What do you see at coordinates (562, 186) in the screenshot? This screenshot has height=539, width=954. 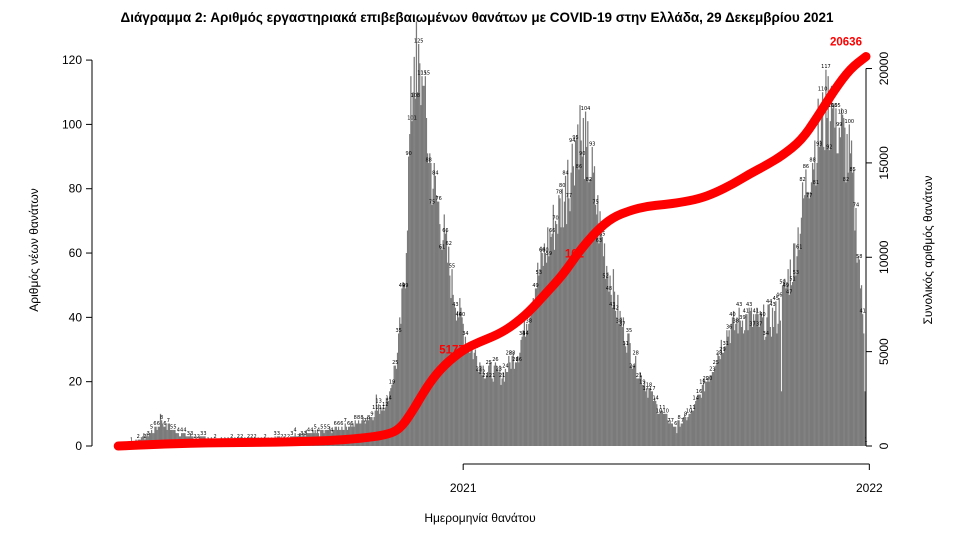 I see `daily-bar-label: 80` at bounding box center [562, 186].